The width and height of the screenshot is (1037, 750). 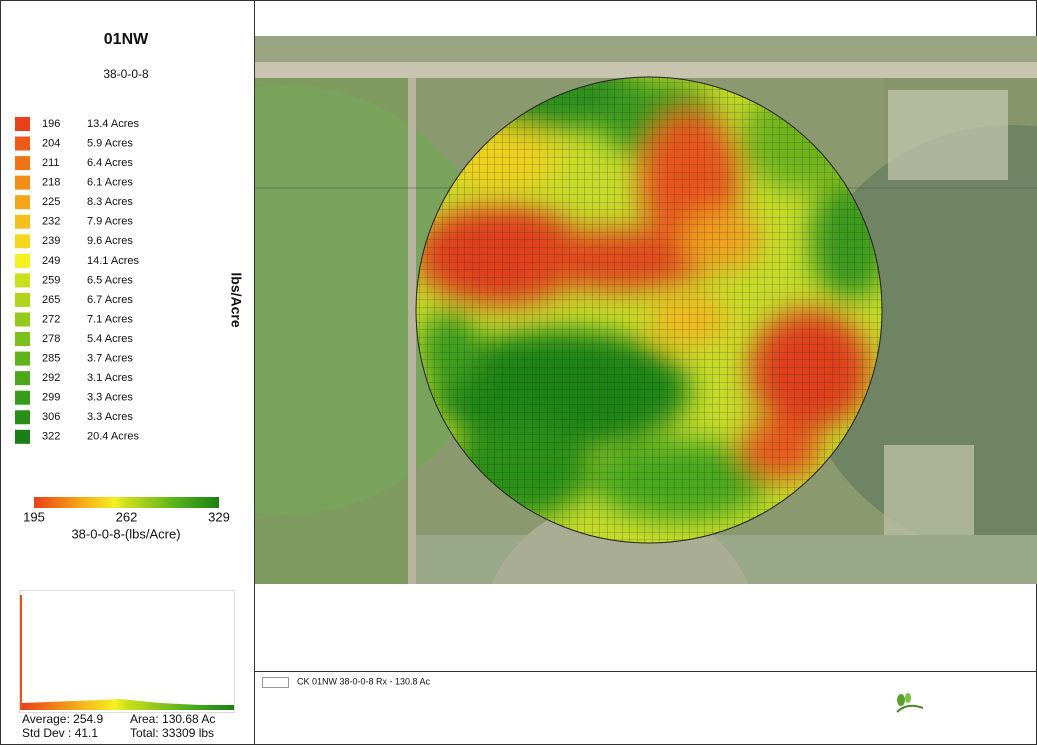 What do you see at coordinates (113, 261) in the screenshot?
I see `legend-acres: 14.1 Acres` at bounding box center [113, 261].